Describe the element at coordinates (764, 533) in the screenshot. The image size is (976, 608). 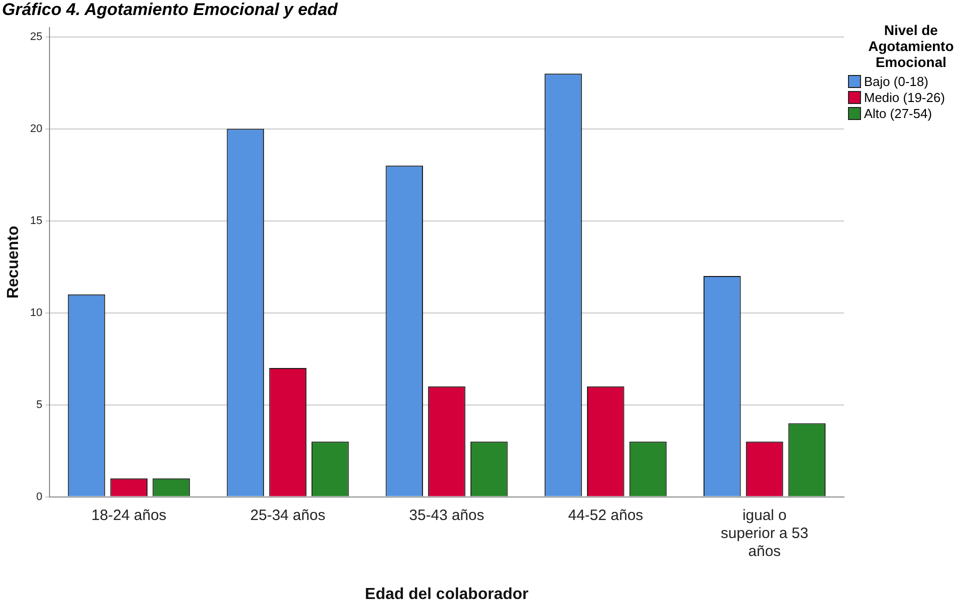
I see `x-tick-label: igual o superior a 53 años` at that location.